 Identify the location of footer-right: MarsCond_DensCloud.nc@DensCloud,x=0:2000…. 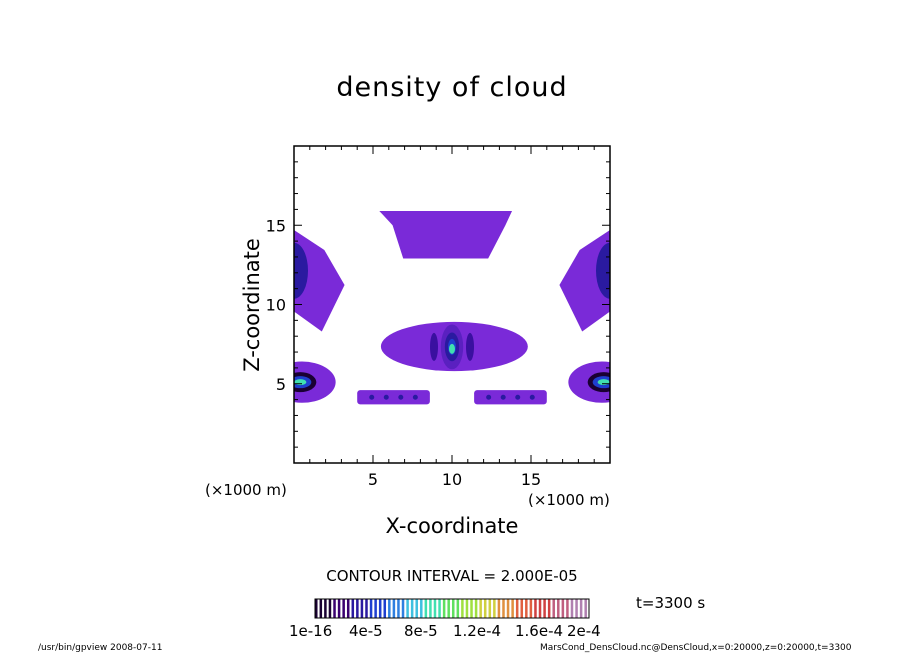
(696, 648).